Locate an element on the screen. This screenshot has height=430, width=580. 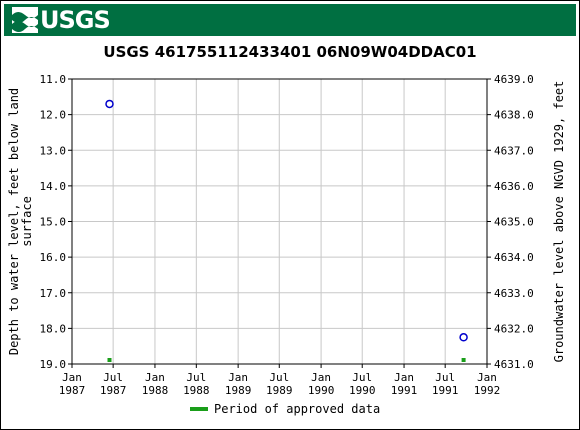
y-tick-label-right: 4631.0 is located at coordinates (514, 364).